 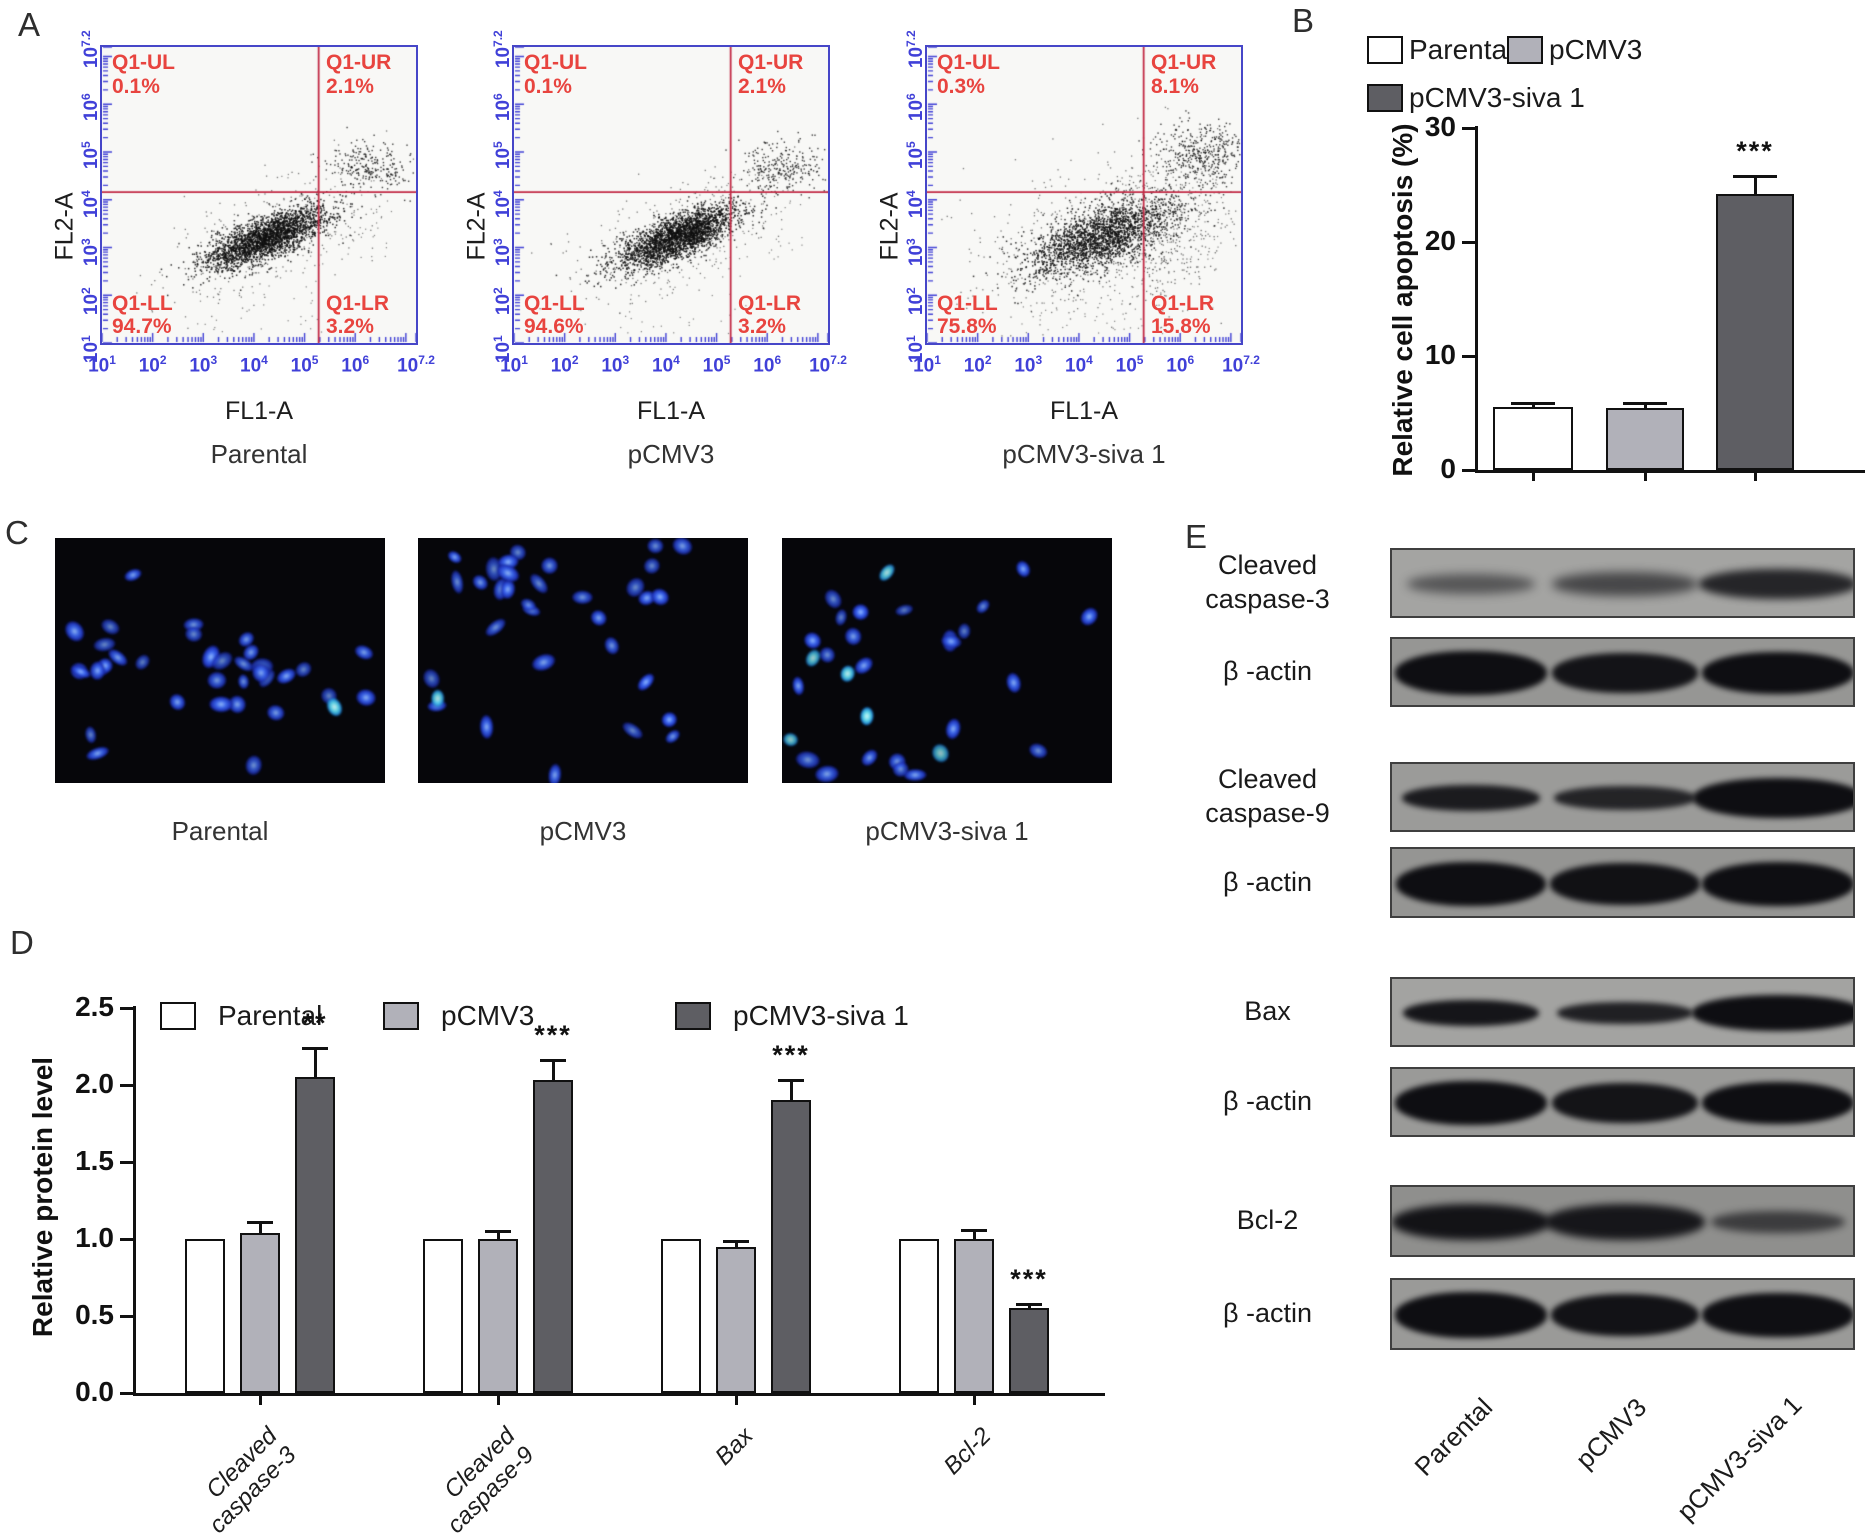 What do you see at coordinates (1241, 365) in the screenshot?
I see `x-axis-tick-label: 107.2` at bounding box center [1241, 365].